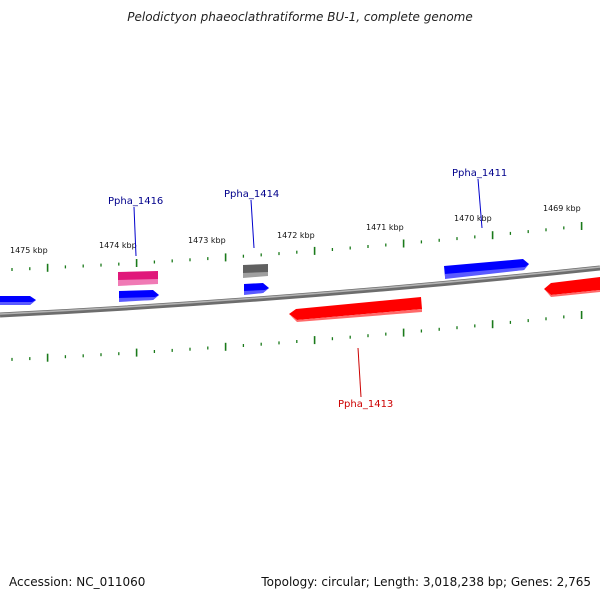 This screenshot has width=600, height=600. Describe the element at coordinates (251, 194) in the screenshot. I see `gene-label-ppha1414: Ppha_1414` at that location.